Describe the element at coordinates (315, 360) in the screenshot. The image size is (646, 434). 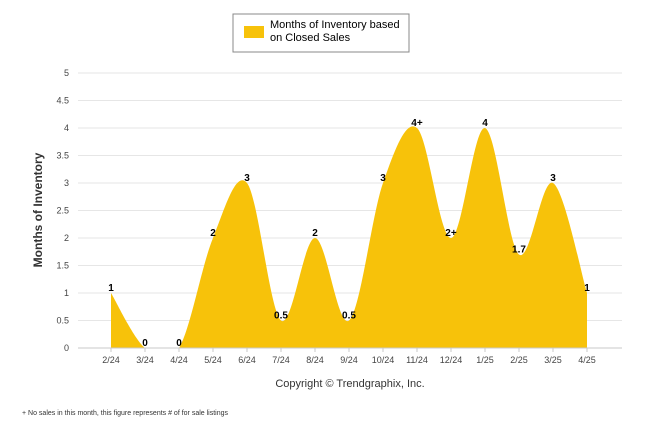
I see `x-tick-label-6: 8/24` at that location.